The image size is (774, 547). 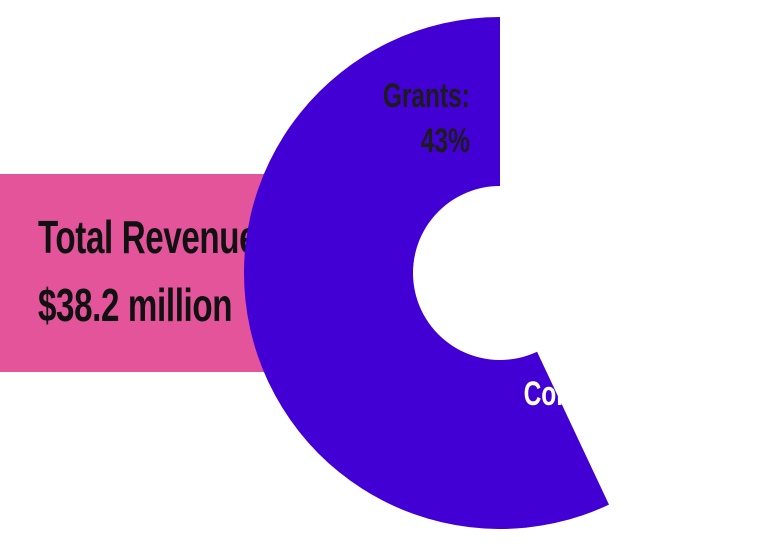 What do you see at coordinates (148, 237) in the screenshot?
I see `total-revenue-title: Total Revenue` at bounding box center [148, 237].